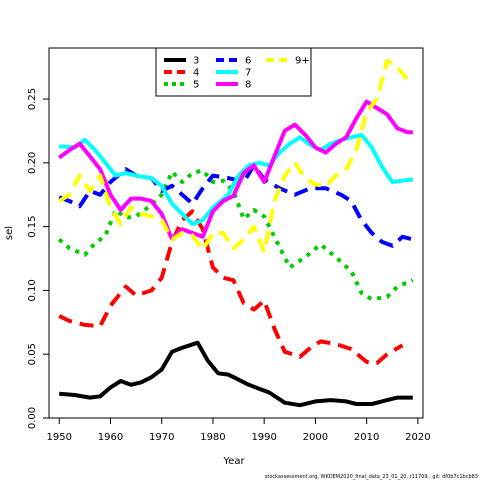 This screenshot has height=480, width=480. I want to click on legend-label: 3, so click(196, 61).